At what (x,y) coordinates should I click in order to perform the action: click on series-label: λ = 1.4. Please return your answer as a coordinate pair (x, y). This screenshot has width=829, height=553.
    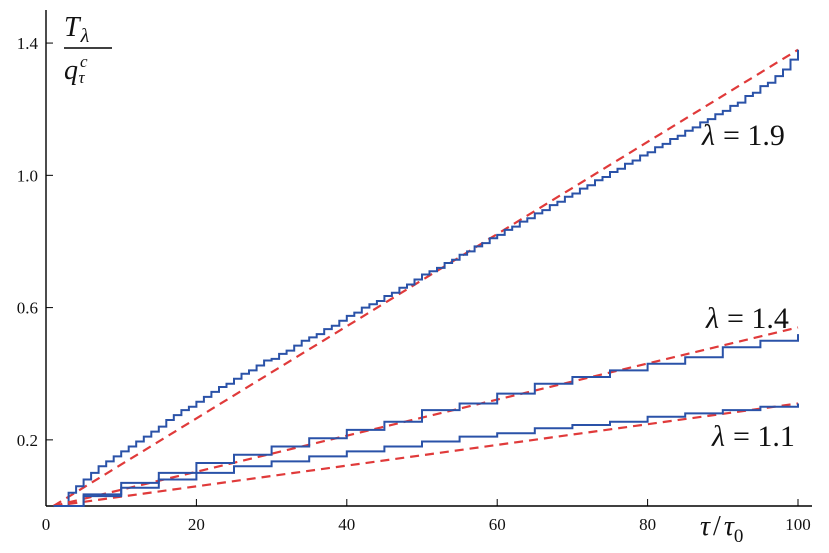
    Looking at the image, I should click on (747, 318).